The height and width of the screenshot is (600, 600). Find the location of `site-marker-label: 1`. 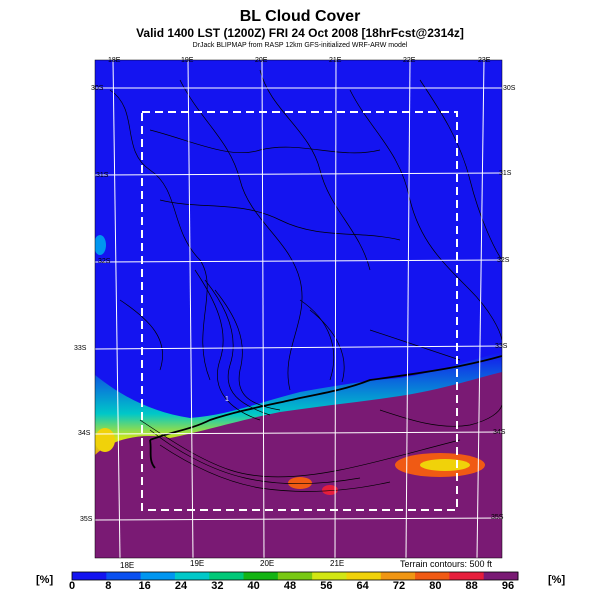

site-marker-label: 1 is located at coordinates (227, 399).